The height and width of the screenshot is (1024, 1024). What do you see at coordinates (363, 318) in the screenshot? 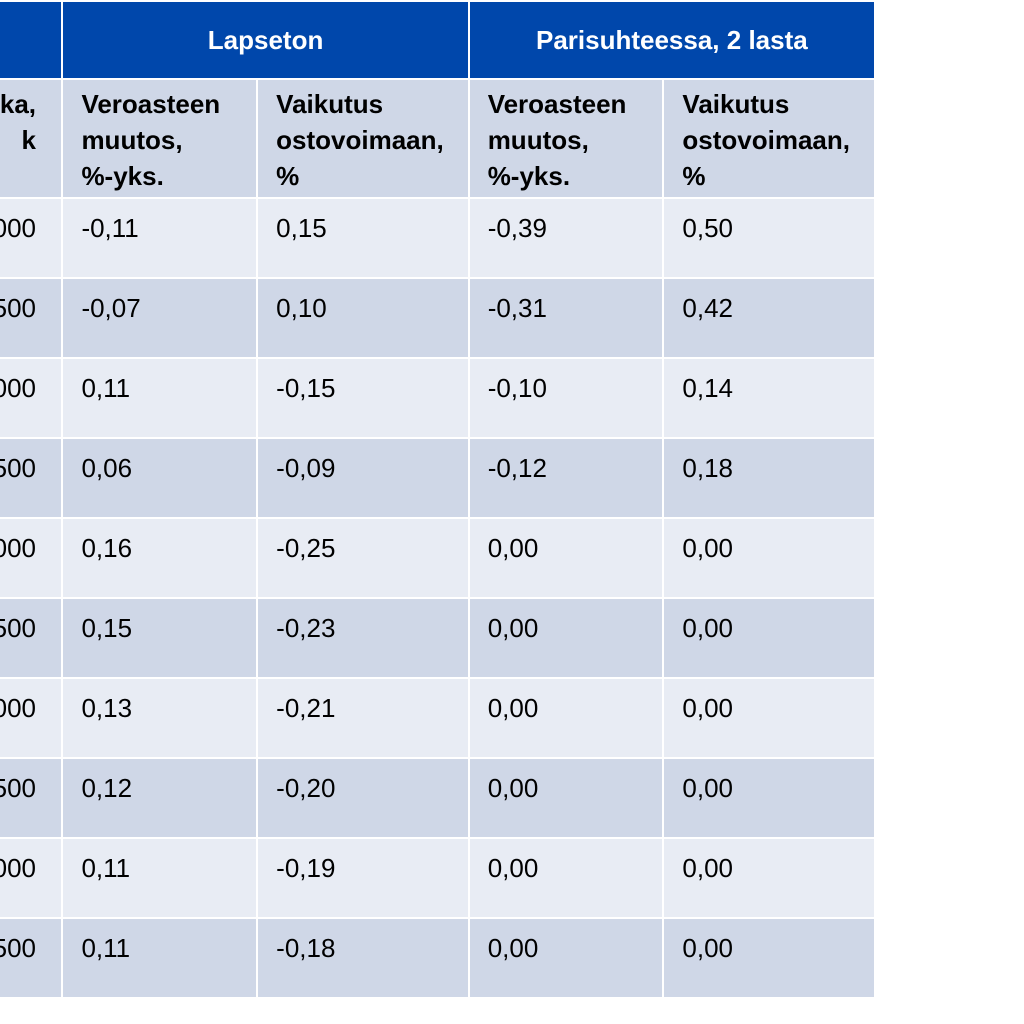
I see `childless-purchasing-power-cell: 0,10` at bounding box center [363, 318].